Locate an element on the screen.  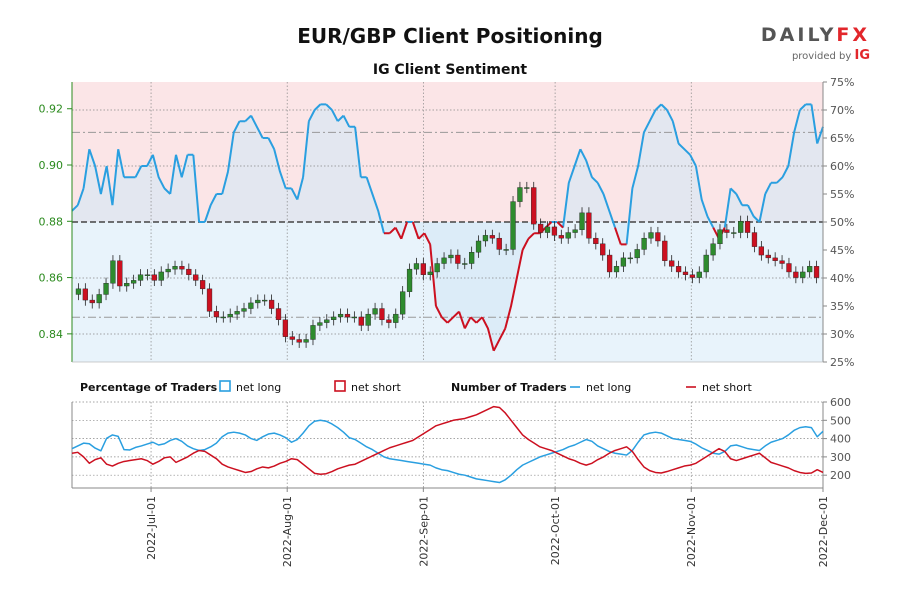
trader-count-panel: 200 300 400 500 600 is located at coordinates (461, 442).